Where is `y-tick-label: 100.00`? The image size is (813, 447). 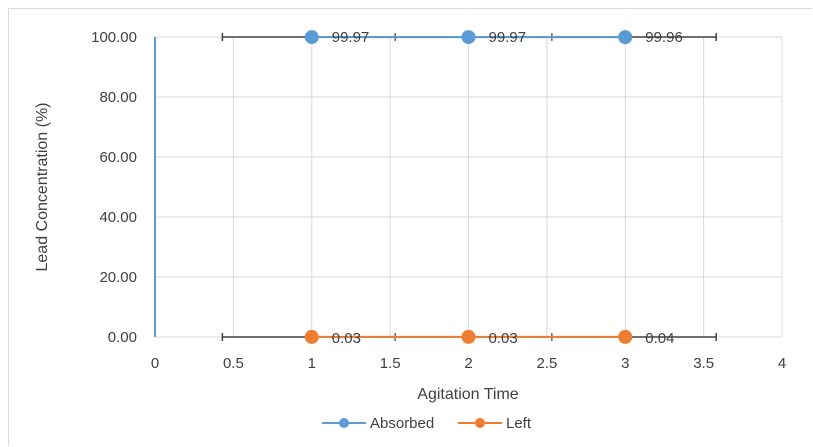
y-tick-label: 100.00 is located at coordinates (114, 37).